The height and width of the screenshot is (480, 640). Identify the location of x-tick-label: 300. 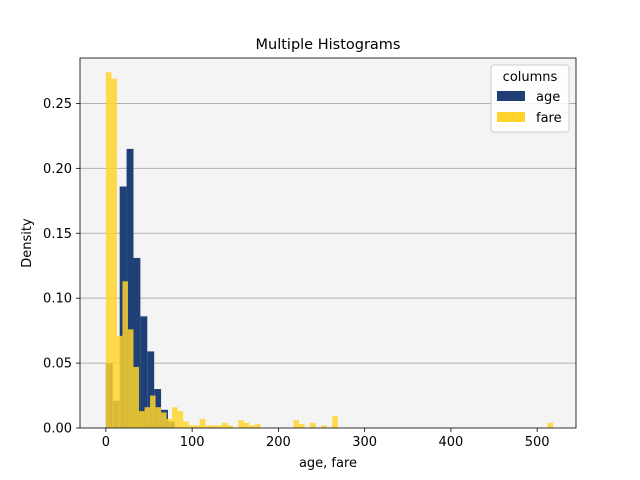
(364, 442).